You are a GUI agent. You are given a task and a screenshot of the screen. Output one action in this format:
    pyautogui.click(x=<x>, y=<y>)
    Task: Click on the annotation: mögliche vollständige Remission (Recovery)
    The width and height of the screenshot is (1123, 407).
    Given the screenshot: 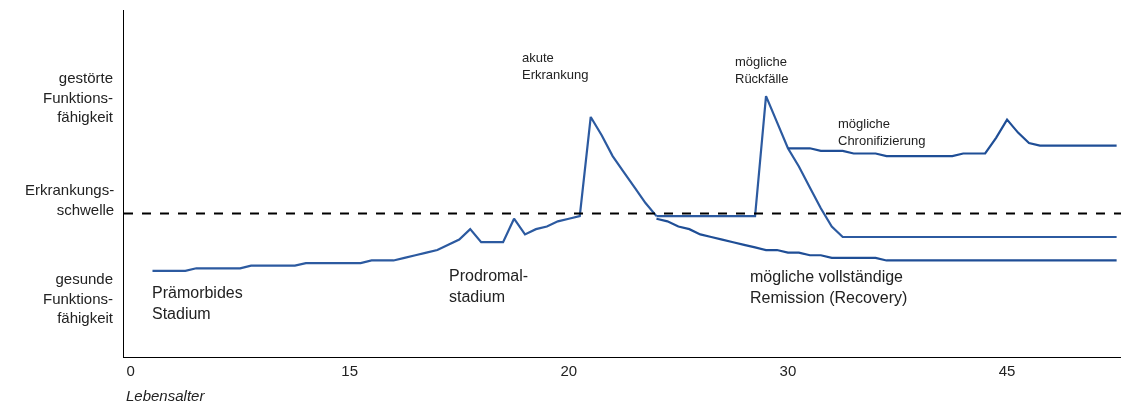 What is the action you would take?
    pyautogui.click(x=829, y=287)
    